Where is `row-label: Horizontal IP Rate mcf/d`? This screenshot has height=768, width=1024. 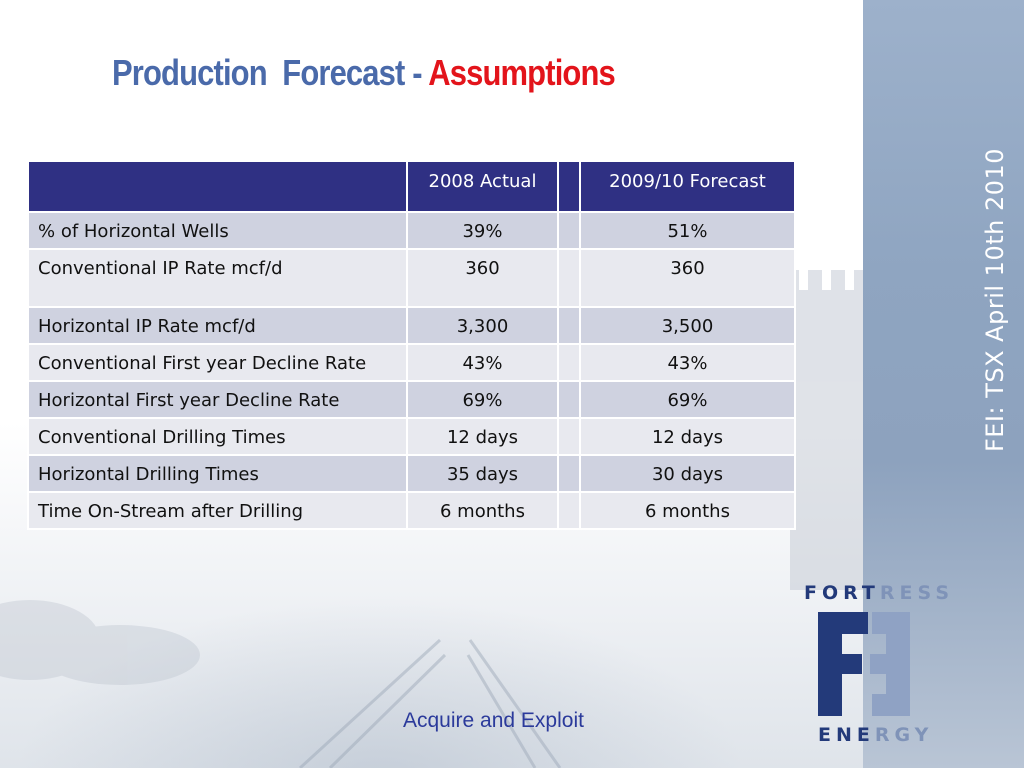
row-label: Horizontal IP Rate mcf/d is located at coordinates (217, 325).